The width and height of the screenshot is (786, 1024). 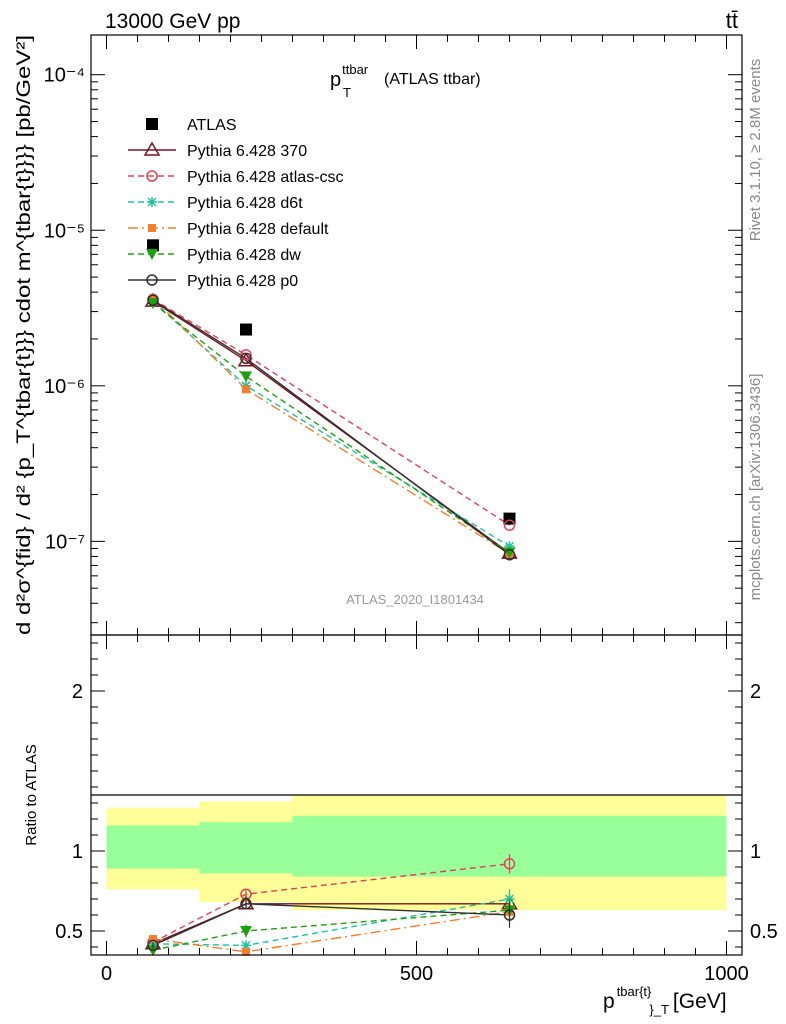 I want to click on main-line-p0, so click(x=331, y=427).